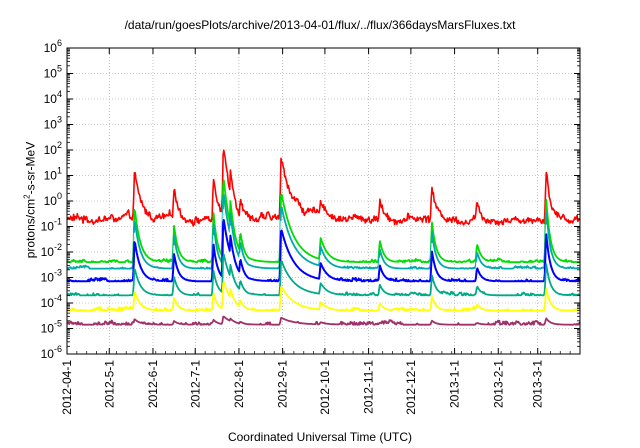  What do you see at coordinates (325, 387) in the screenshot?
I see `x-tick-label: 2012-10-1` at bounding box center [325, 387].